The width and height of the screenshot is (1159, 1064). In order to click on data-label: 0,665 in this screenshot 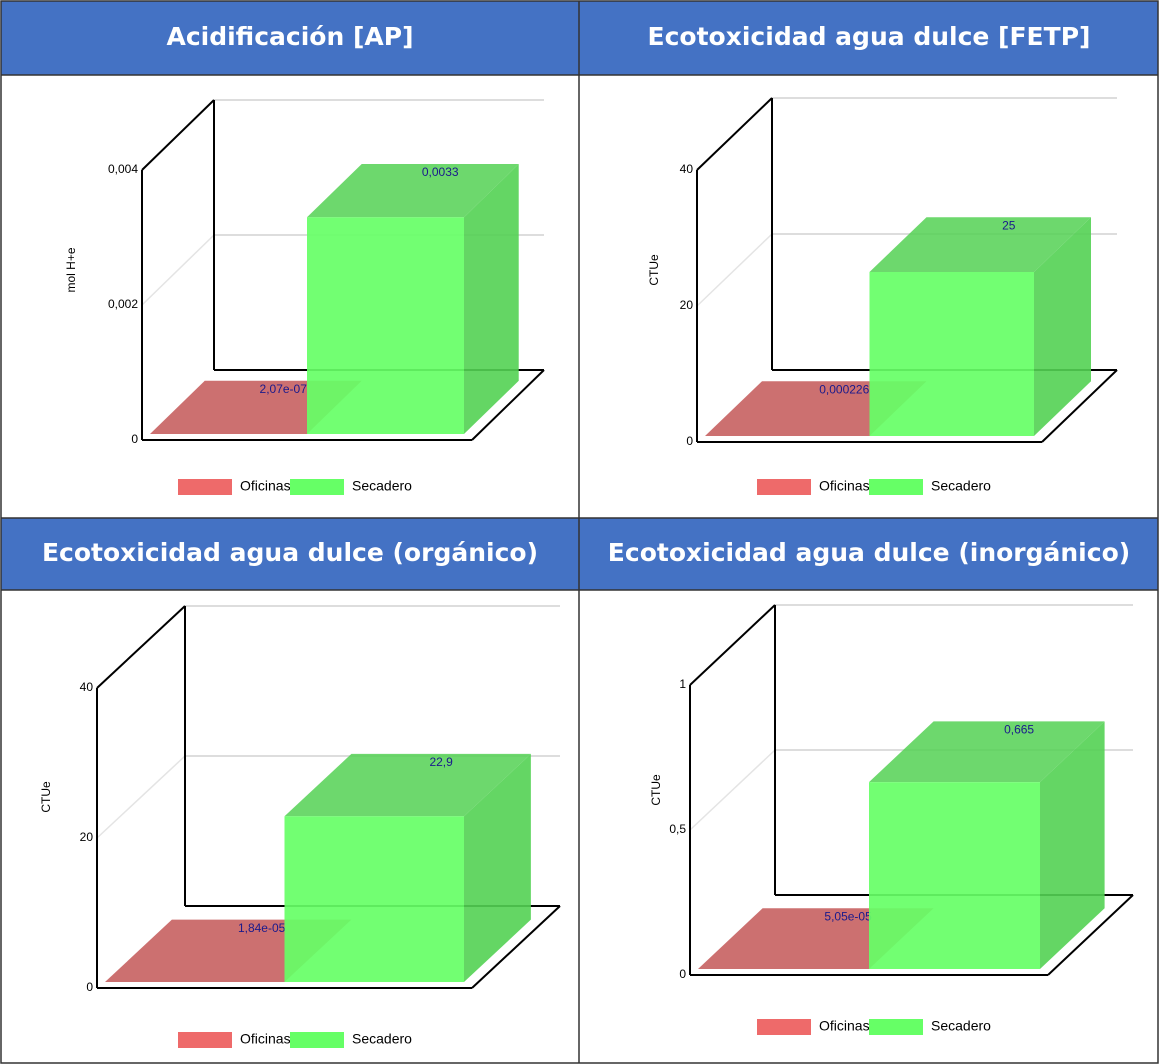, I will do `click(1019, 730)`.